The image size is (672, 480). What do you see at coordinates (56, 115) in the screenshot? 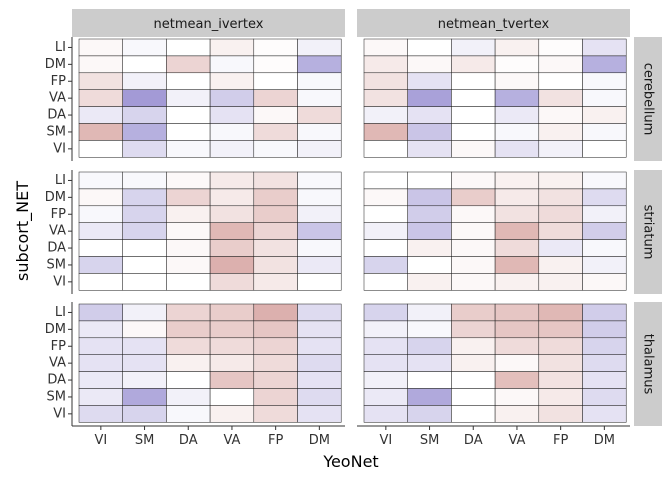
I see `y-tick-label: DA` at bounding box center [56, 115].